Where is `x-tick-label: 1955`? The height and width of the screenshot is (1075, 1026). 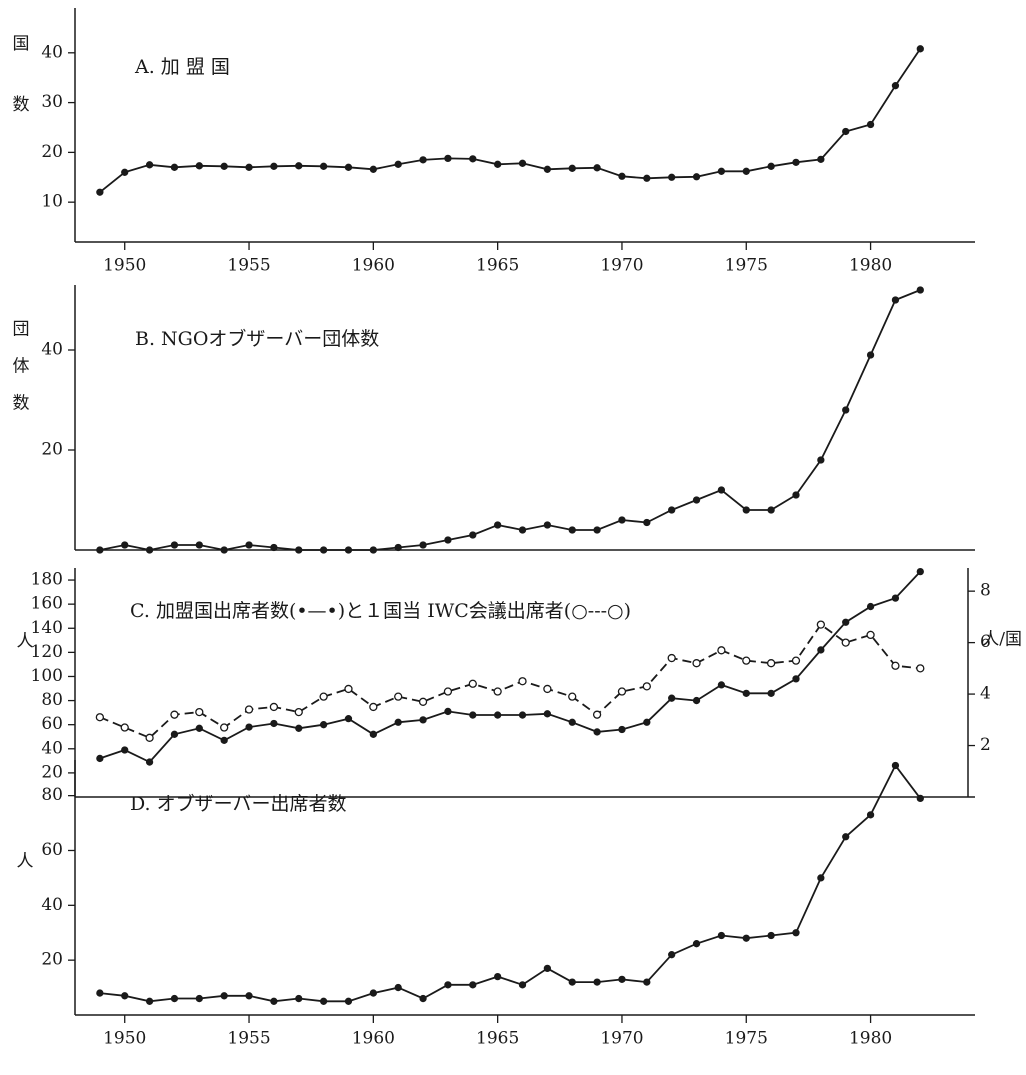 x-tick-label: 1955 is located at coordinates (248, 1039).